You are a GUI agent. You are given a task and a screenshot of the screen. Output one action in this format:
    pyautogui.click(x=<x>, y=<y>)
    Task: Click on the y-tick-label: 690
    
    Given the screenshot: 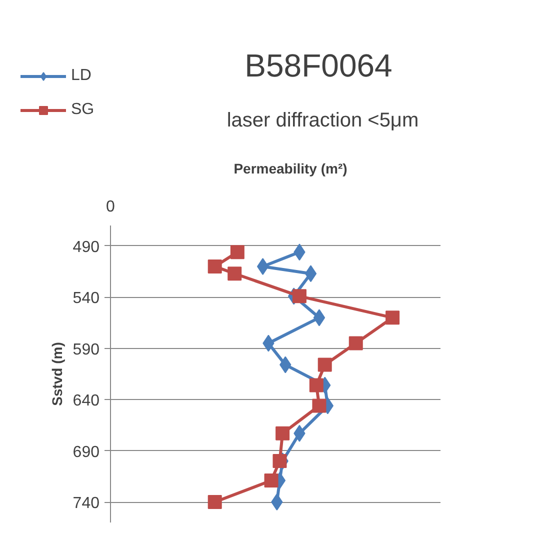 What is the action you would take?
    pyautogui.click(x=86, y=452)
    